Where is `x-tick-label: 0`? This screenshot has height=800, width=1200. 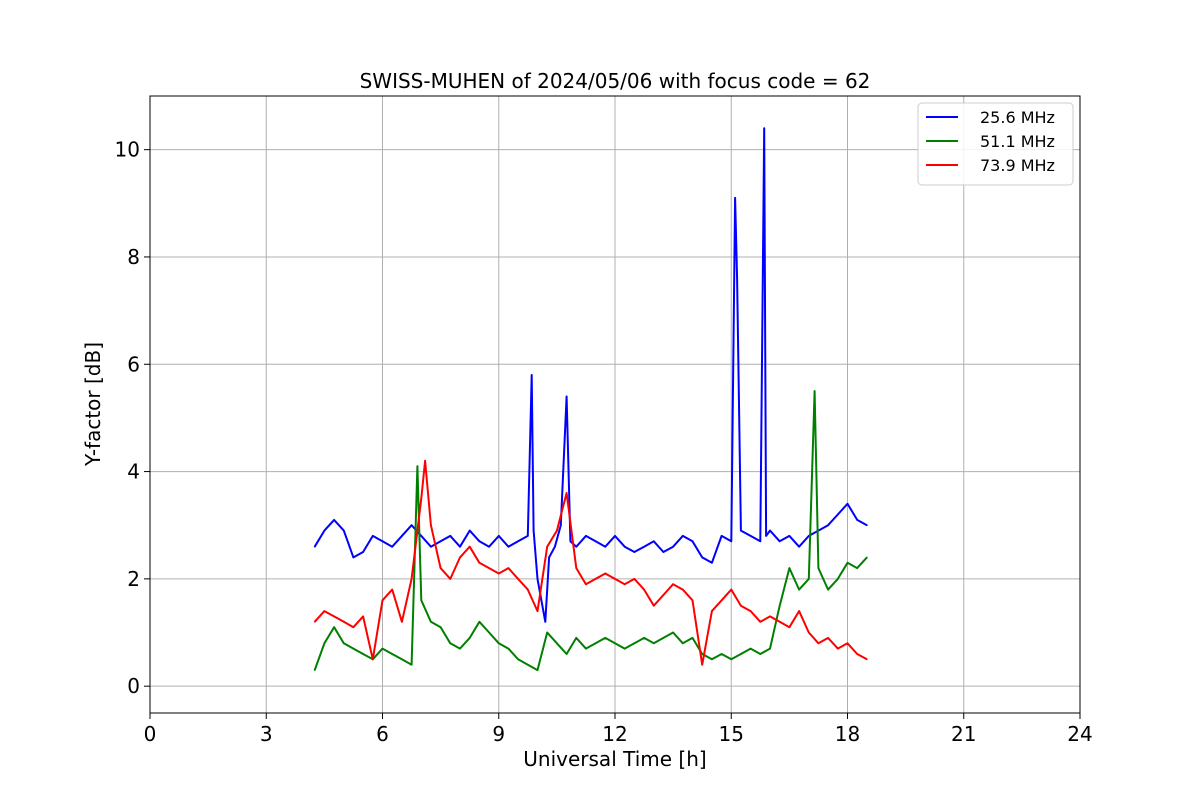
x-tick-label: 0 is located at coordinates (150, 734).